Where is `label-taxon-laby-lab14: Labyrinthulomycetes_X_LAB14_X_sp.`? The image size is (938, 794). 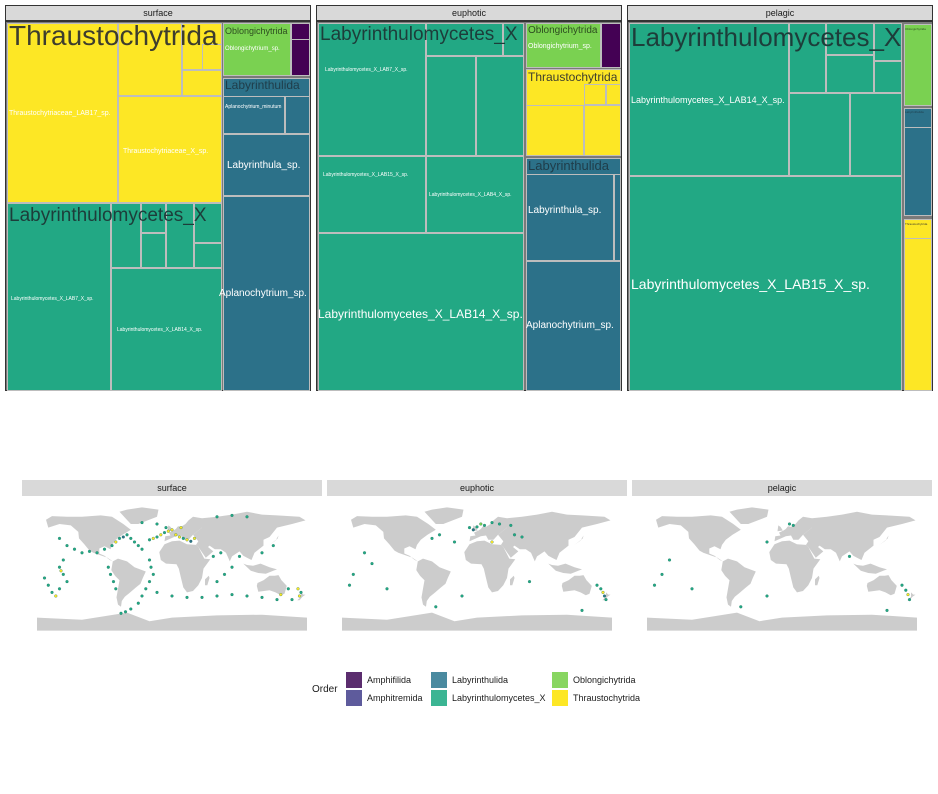
label-taxon-laby-lab14: Labyrinthulomycetes_X_LAB14_X_sp. is located at coordinates (420, 314).